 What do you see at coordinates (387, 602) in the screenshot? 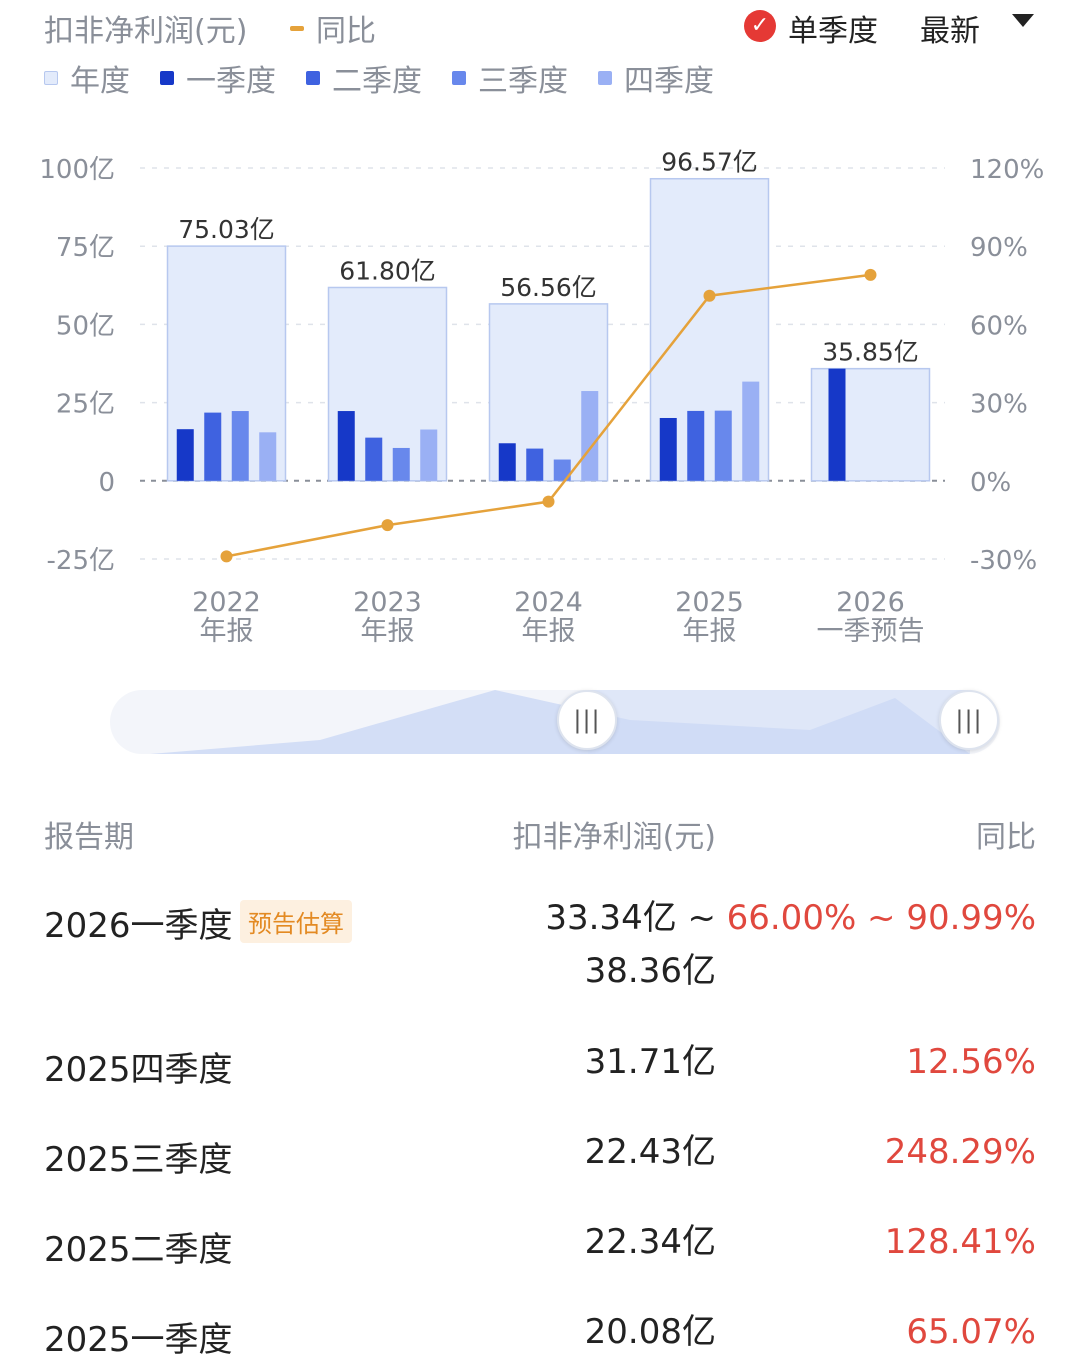
I see `x-axis-year-label: 2023` at bounding box center [387, 602].